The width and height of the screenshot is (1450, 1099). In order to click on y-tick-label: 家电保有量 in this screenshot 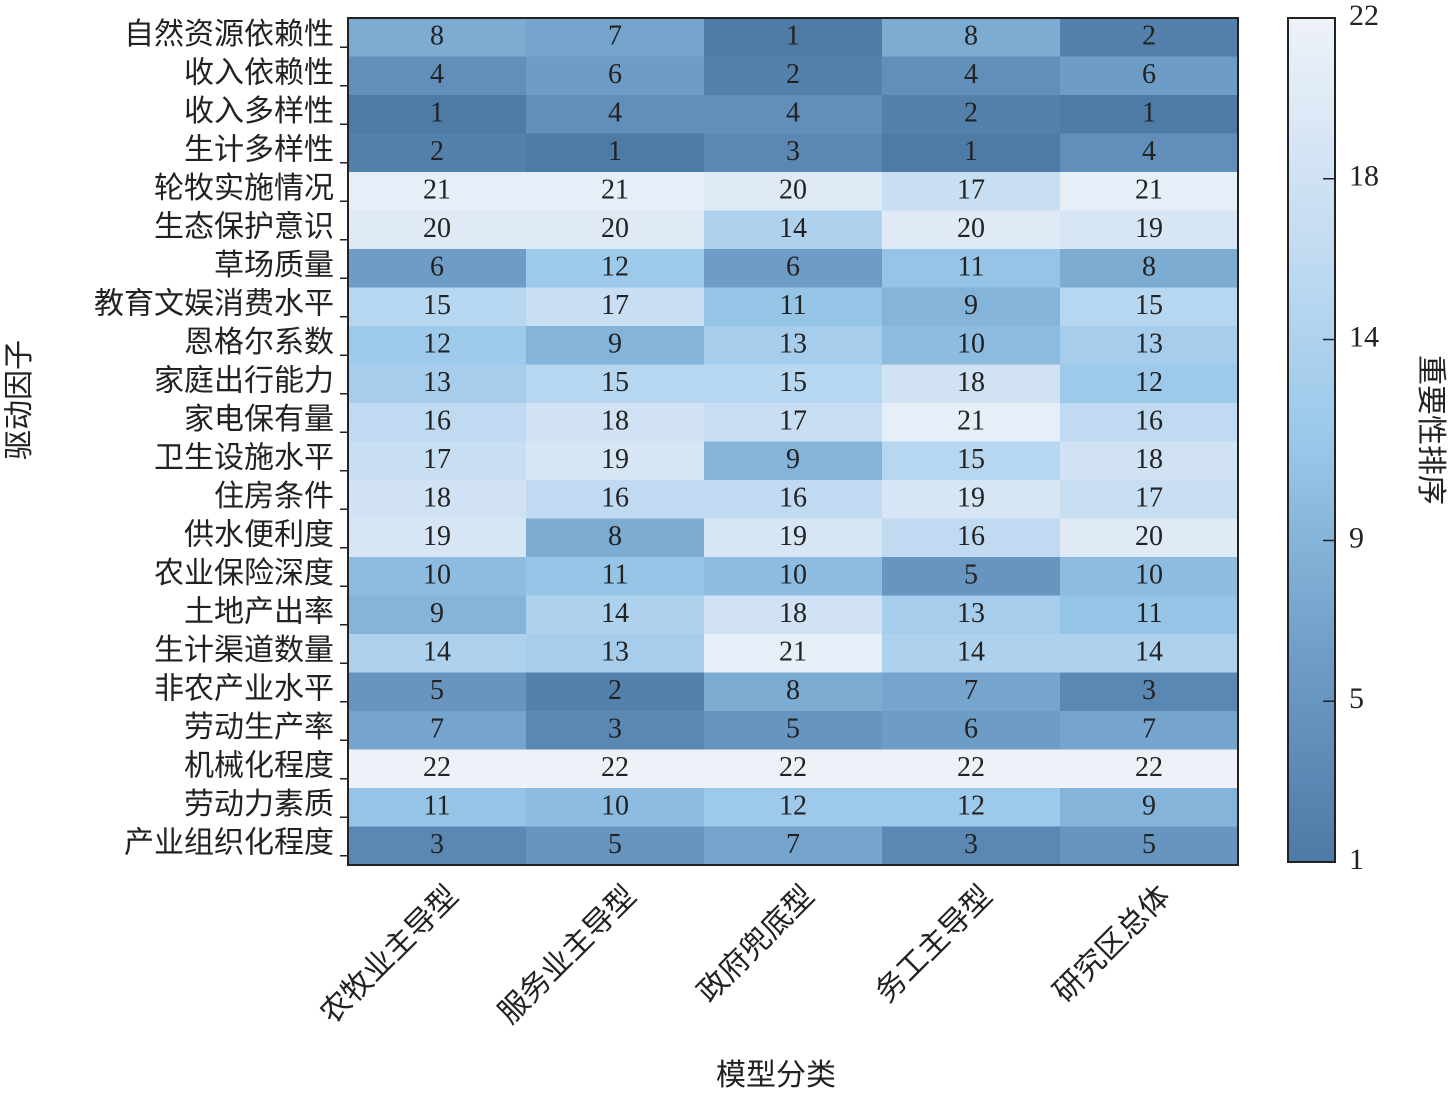, I will do `click(259, 419)`.